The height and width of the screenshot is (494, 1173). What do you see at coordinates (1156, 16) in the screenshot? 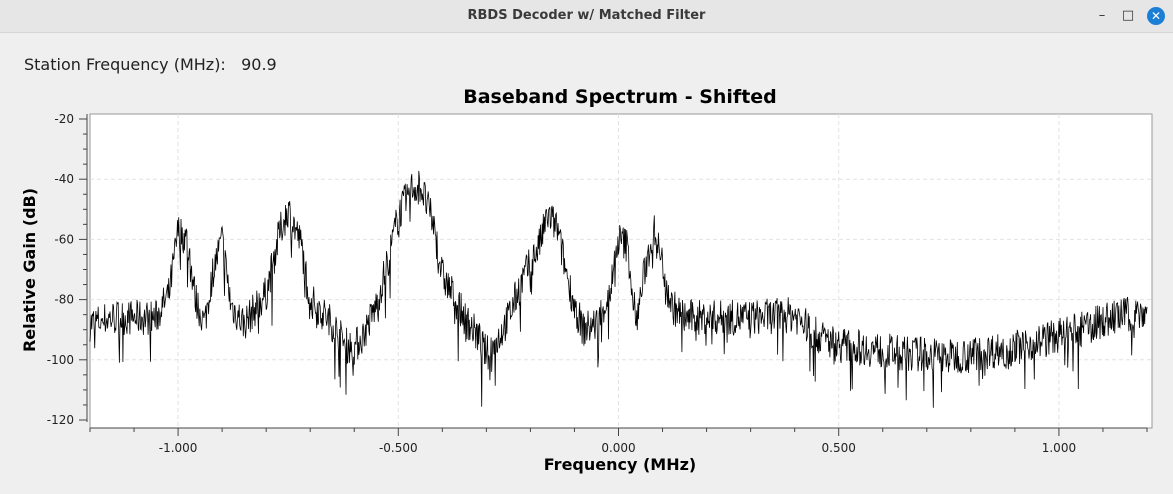
I see `close-icon: ✕` at bounding box center [1156, 16].